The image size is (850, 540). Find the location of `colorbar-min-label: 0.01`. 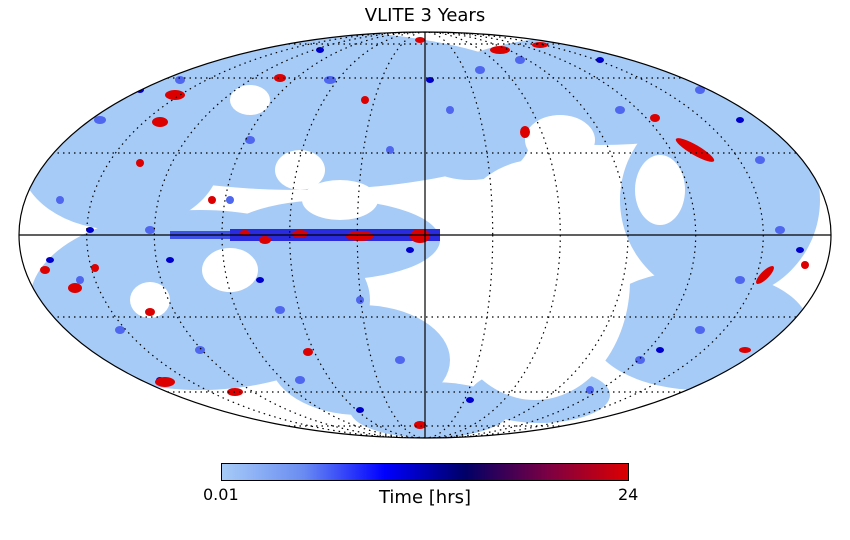

colorbar-min-label: 0.01 is located at coordinates (221, 494).